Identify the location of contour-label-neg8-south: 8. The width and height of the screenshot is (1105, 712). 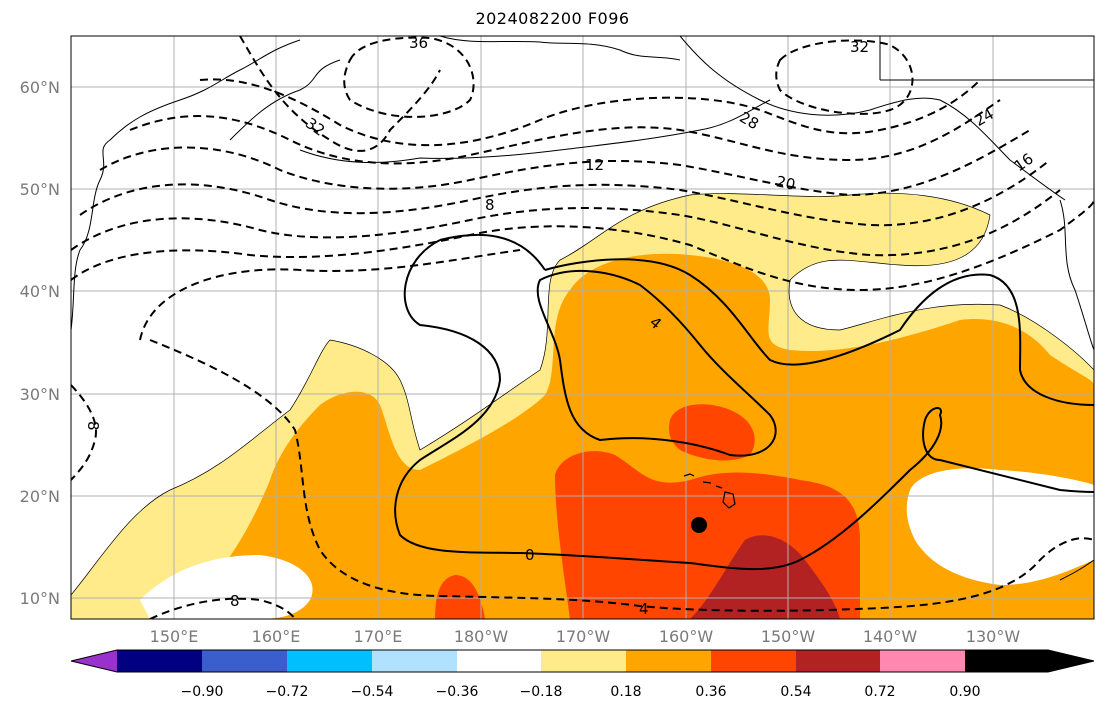
(235, 601).